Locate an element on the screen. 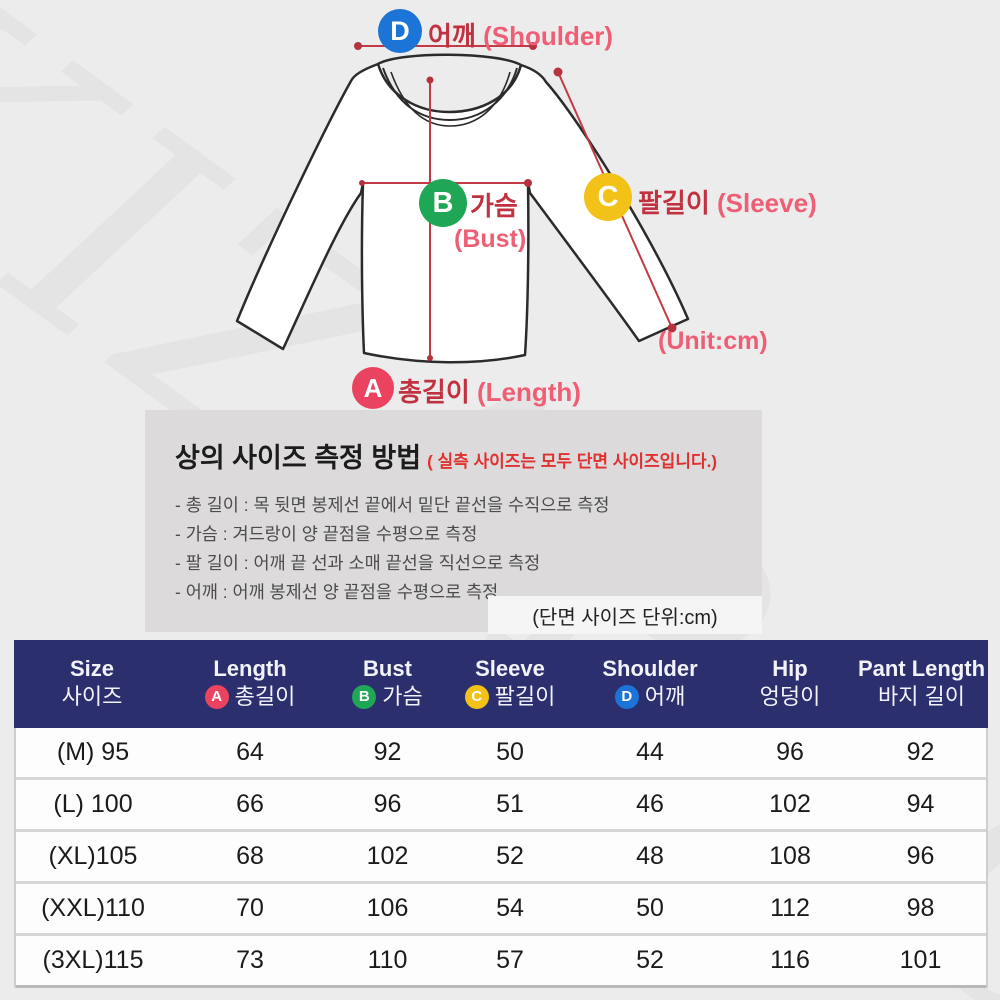  cell-size: (XL)105 is located at coordinates (93, 856).